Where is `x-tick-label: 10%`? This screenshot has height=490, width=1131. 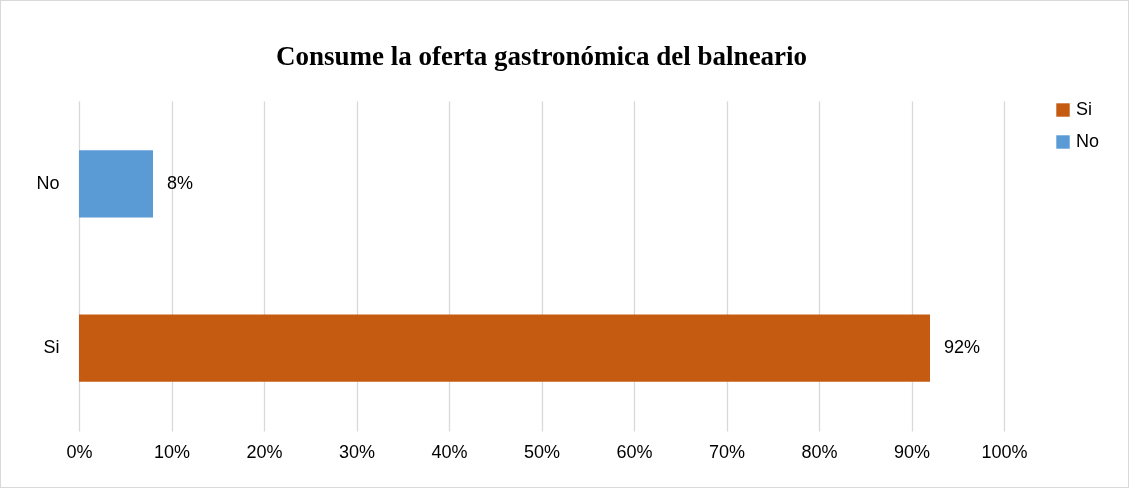
x-tick-label: 10% is located at coordinates (172, 451).